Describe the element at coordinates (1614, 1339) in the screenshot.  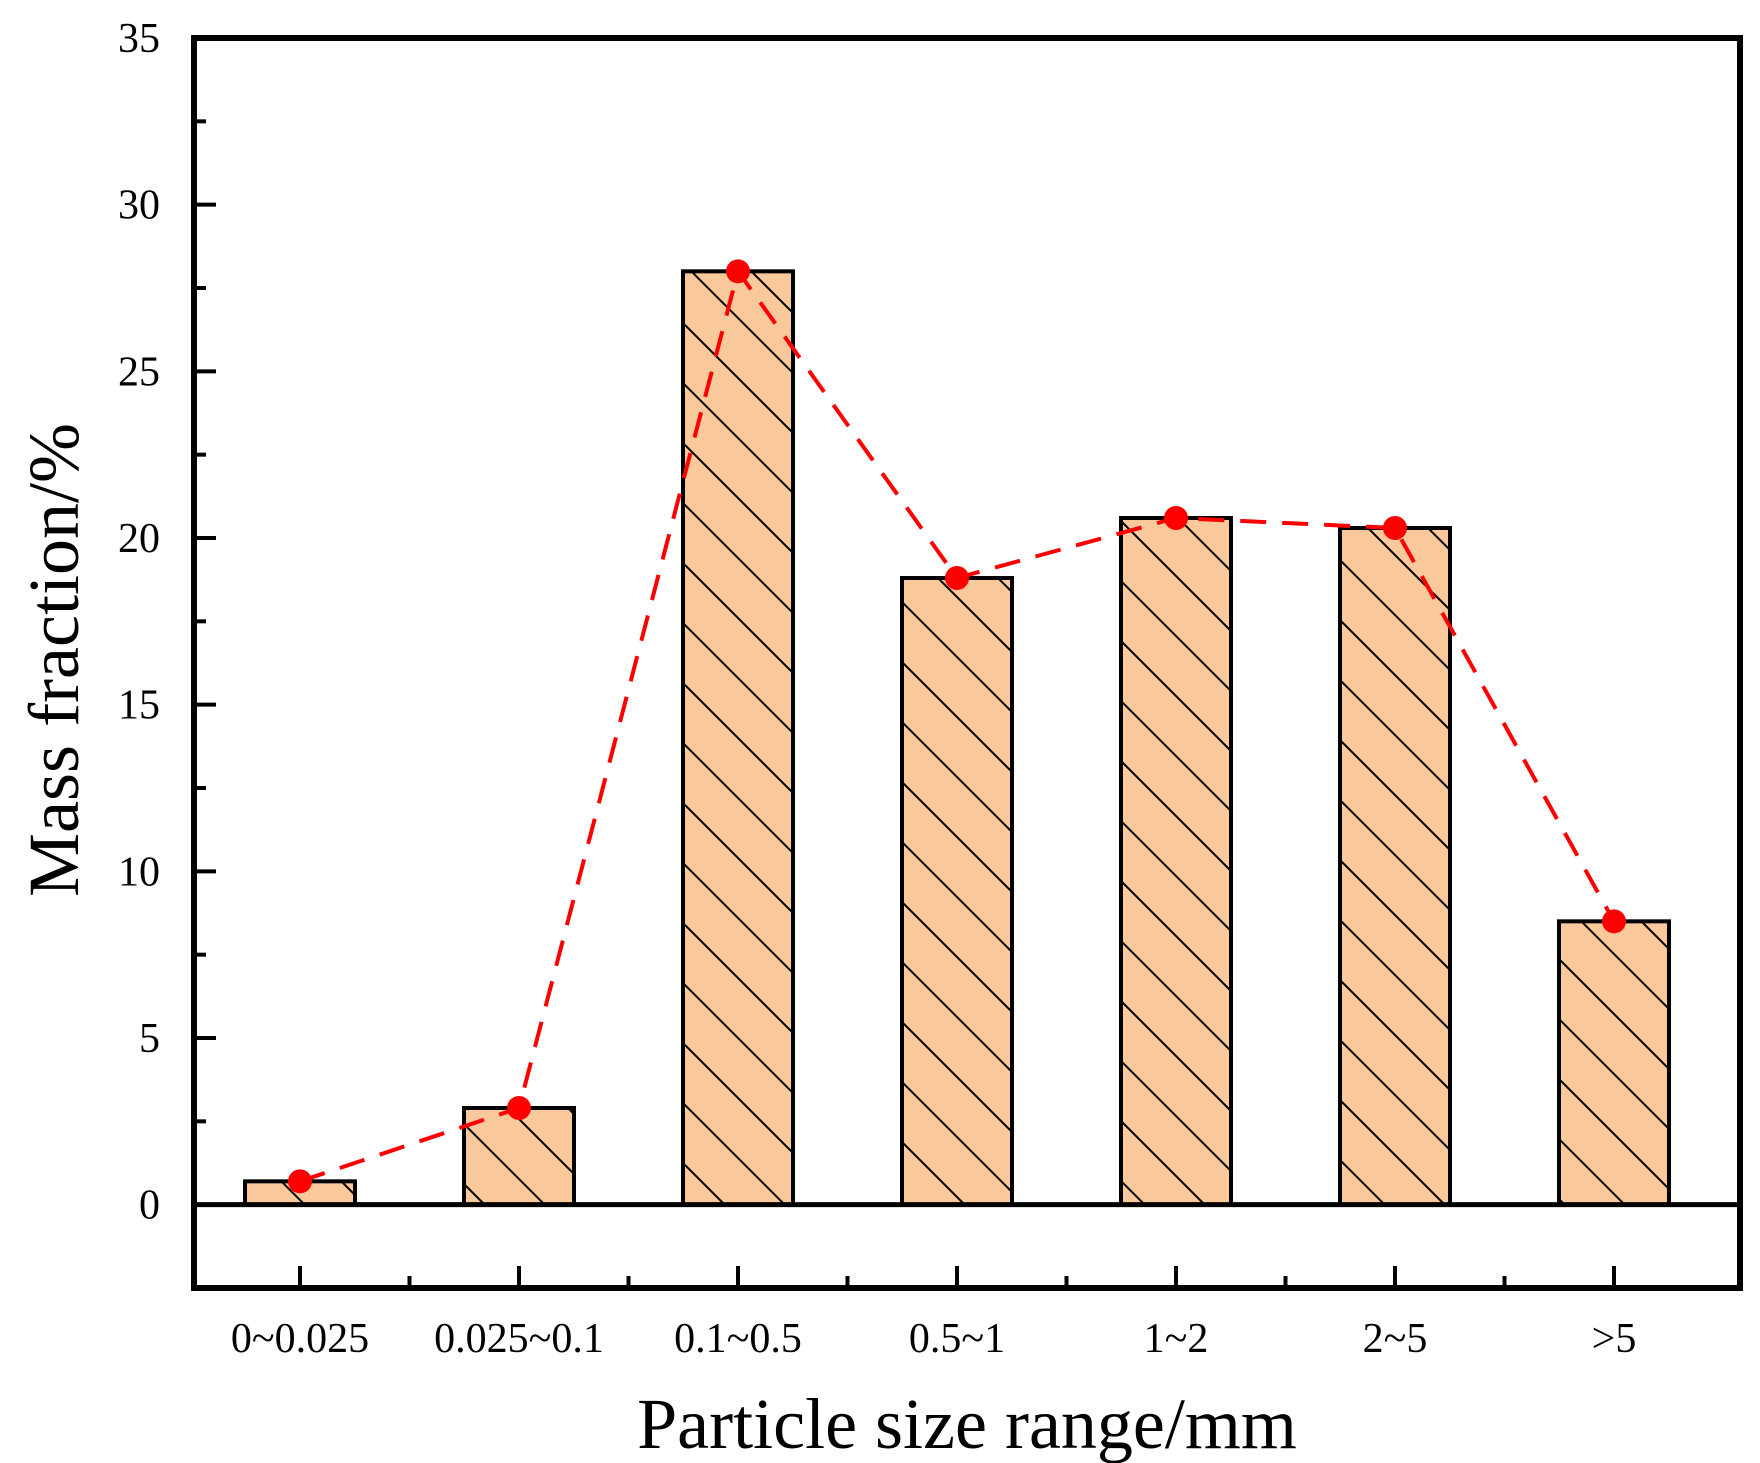
I see `x-tick-label: >5` at that location.